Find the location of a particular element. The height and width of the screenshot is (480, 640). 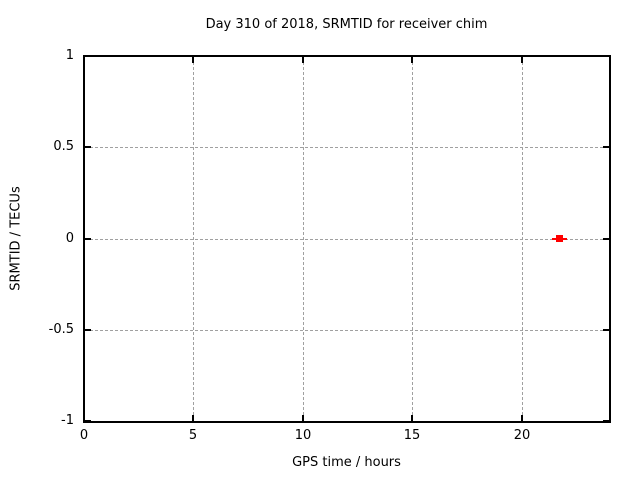

x-tick-label: 10 is located at coordinates (303, 435).